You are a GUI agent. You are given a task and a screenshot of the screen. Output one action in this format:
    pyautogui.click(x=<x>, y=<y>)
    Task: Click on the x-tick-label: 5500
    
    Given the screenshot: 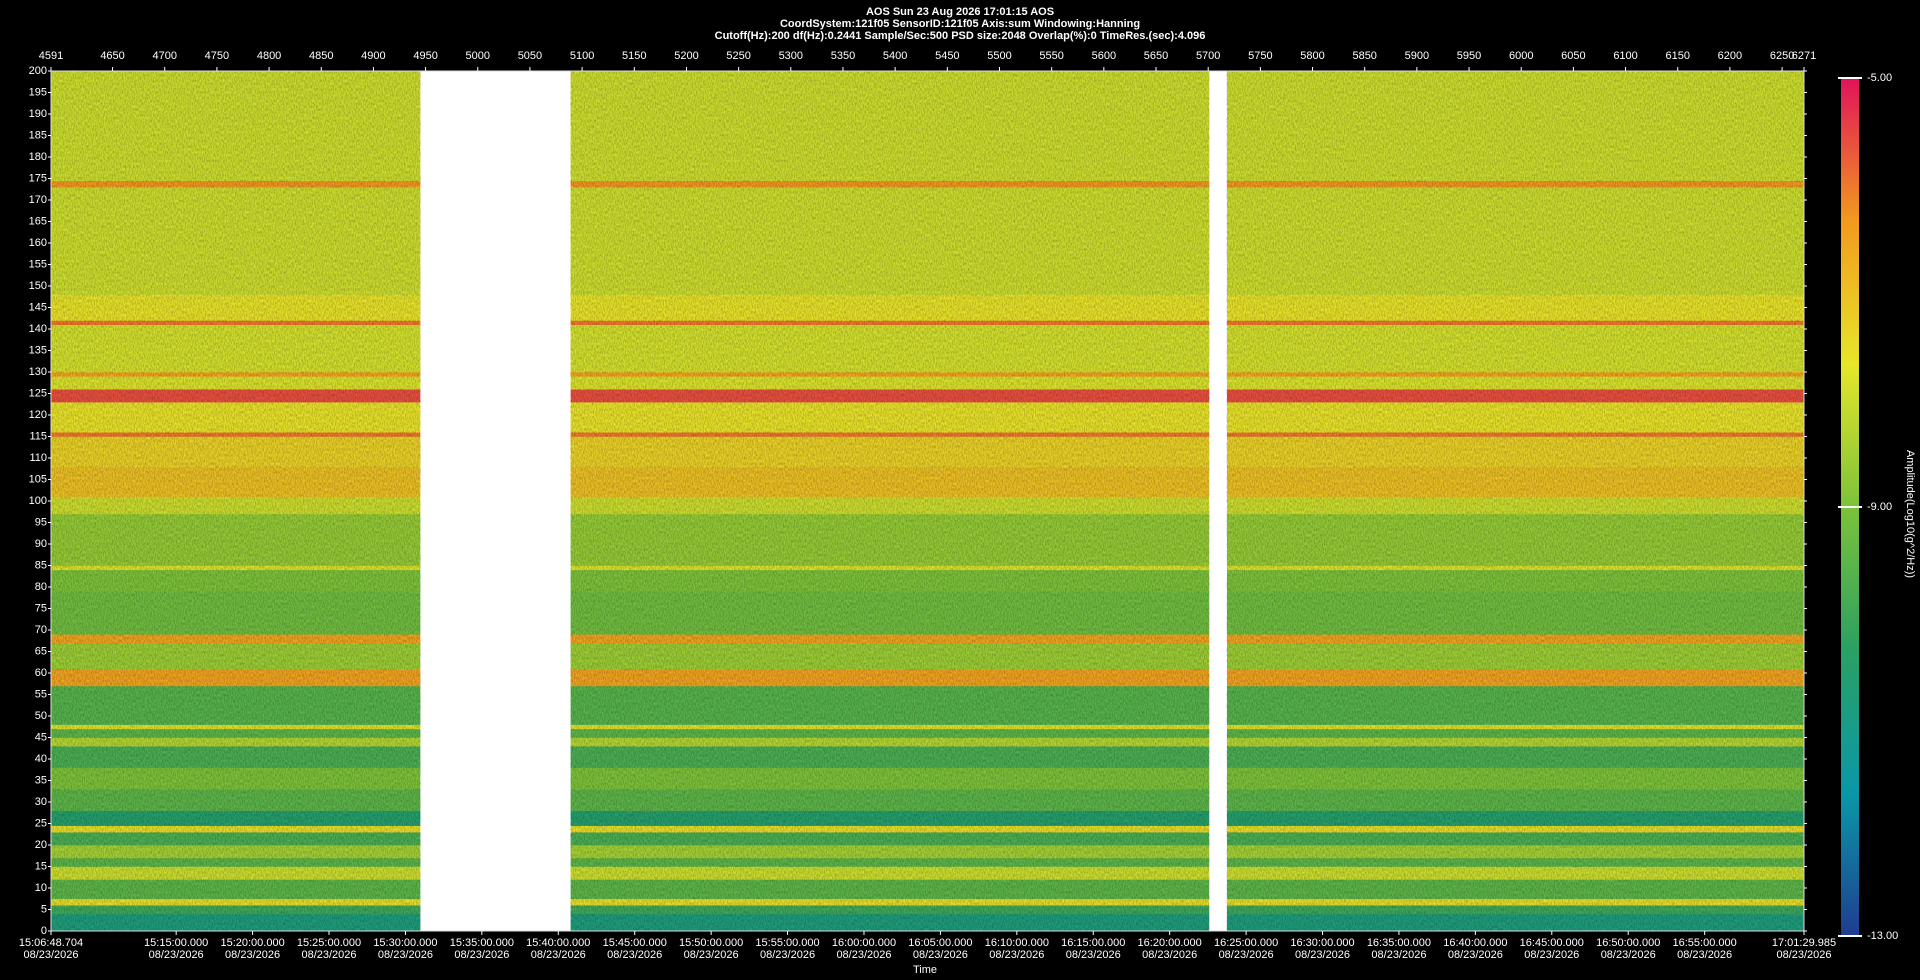 What is the action you would take?
    pyautogui.click(x=999, y=56)
    